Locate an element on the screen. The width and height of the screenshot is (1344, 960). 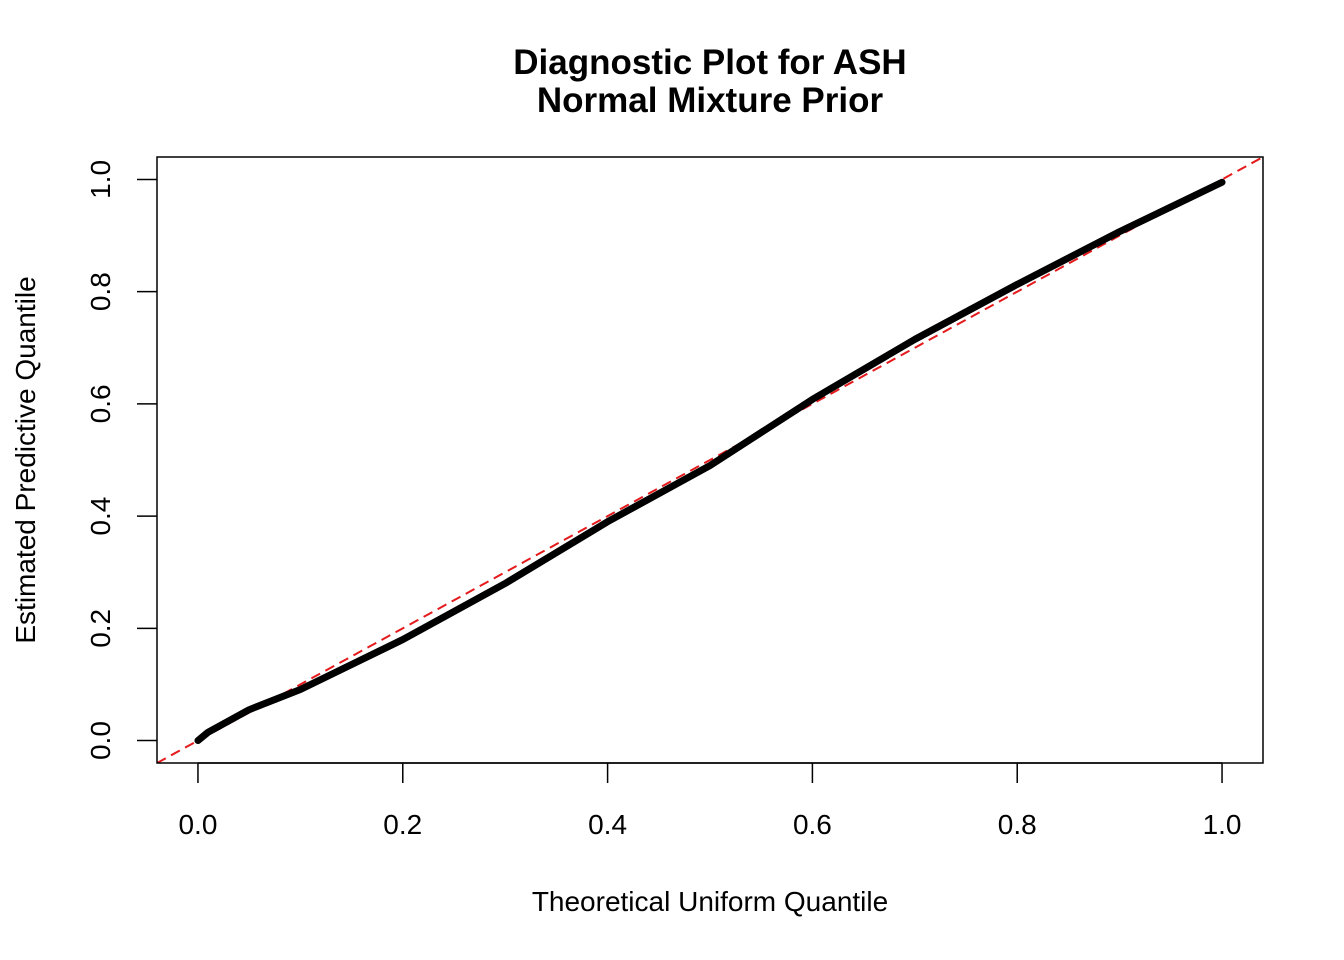
x-tick-label: 0.6 is located at coordinates (812, 824).